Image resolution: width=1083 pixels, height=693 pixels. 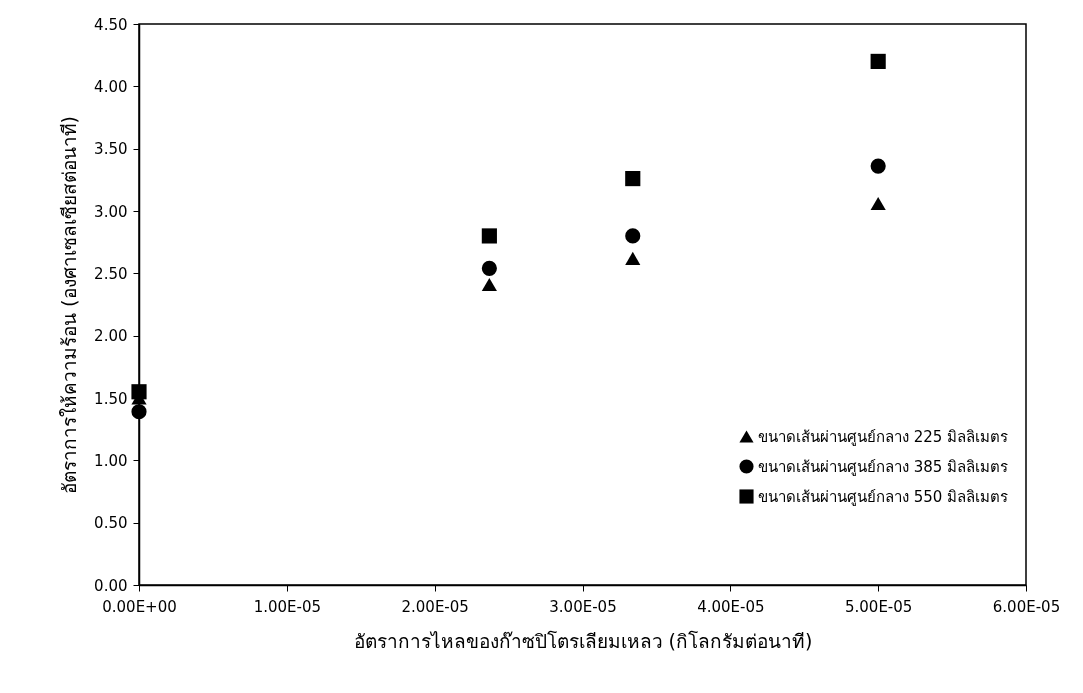 I want to click on x-tick-label: 3.00E-05, so click(x=583, y=606).